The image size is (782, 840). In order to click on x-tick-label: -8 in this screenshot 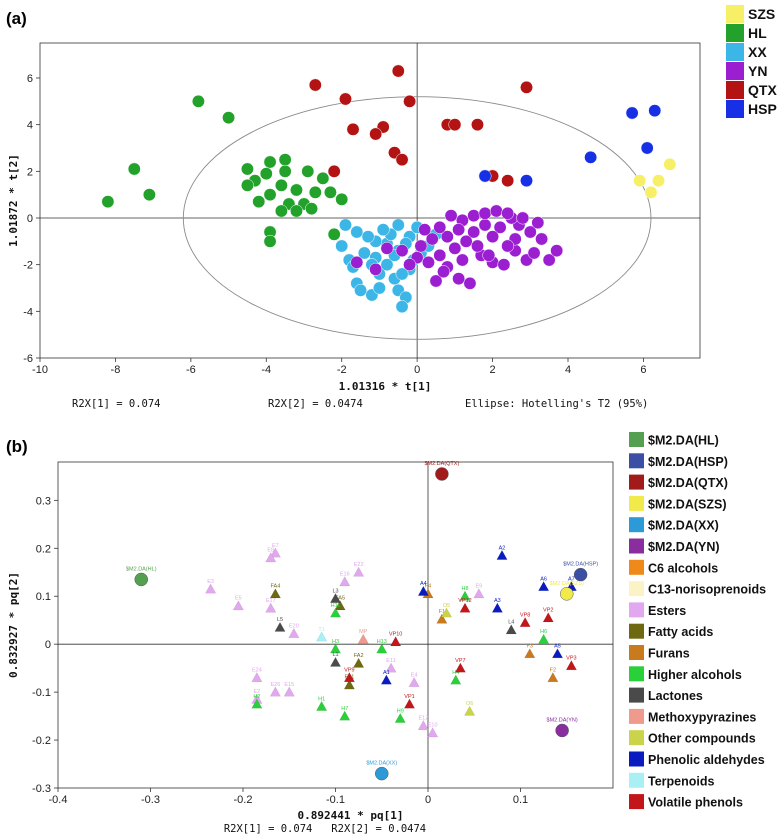, I will do `click(116, 370)`.